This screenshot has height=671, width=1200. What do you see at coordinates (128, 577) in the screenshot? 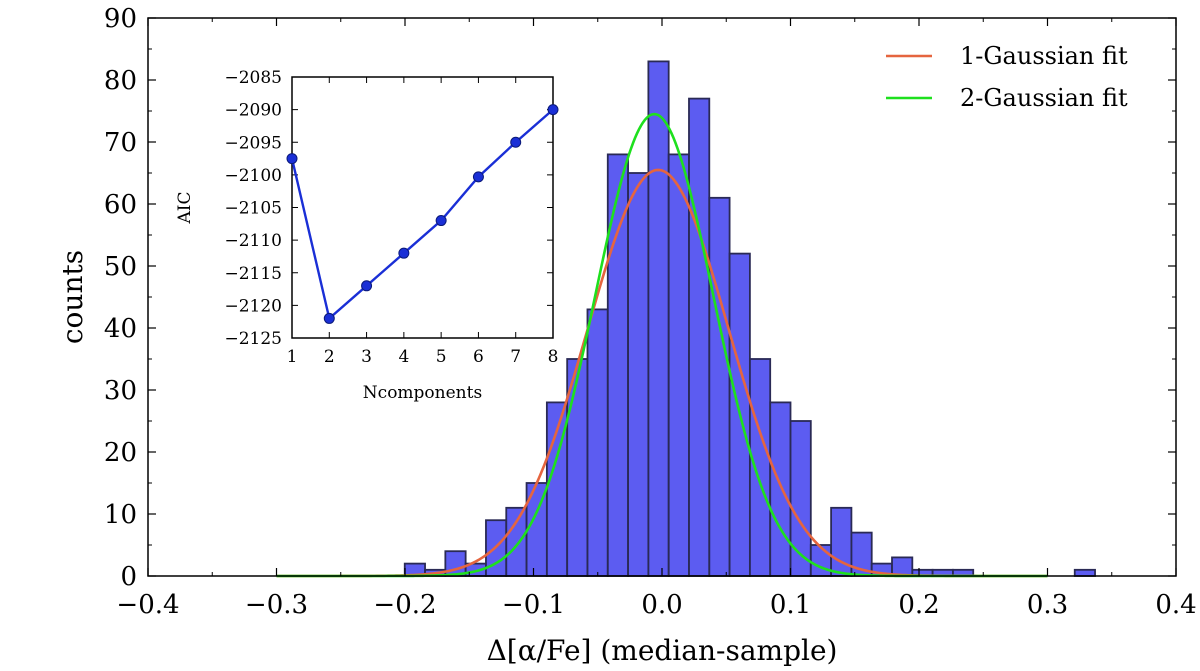
I see `y-tick-label: 0` at bounding box center [128, 577].